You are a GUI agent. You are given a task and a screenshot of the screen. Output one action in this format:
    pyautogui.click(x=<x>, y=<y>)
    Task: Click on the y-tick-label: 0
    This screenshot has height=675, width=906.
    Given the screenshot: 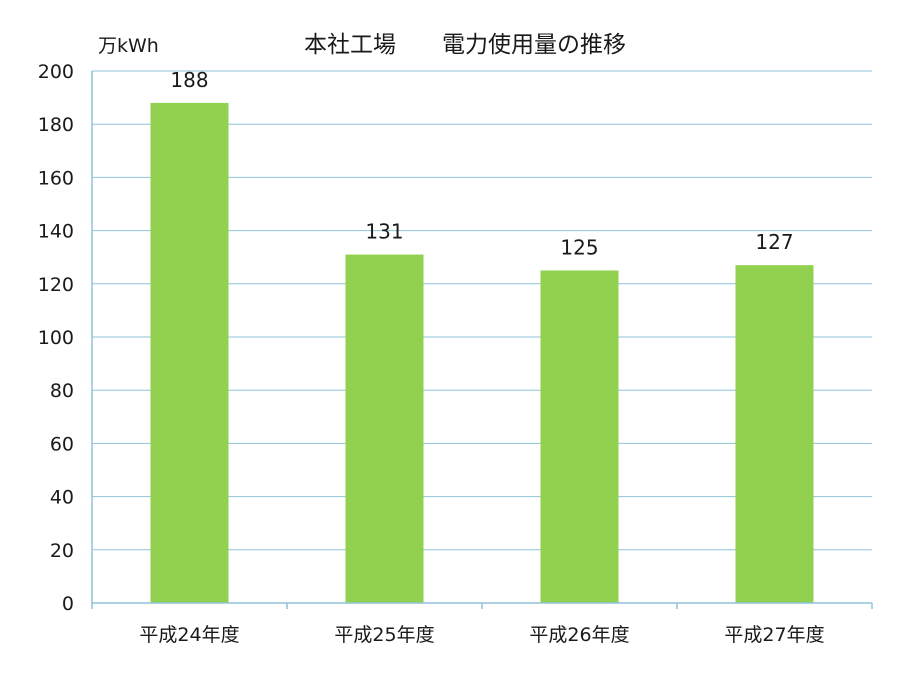 What is the action you would take?
    pyautogui.click(x=68, y=604)
    